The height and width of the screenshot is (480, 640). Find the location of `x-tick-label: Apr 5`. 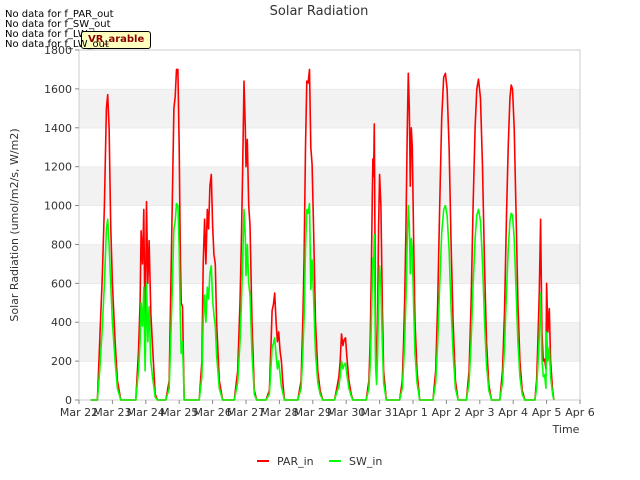

x-tick-label: Apr 5 is located at coordinates (547, 412).